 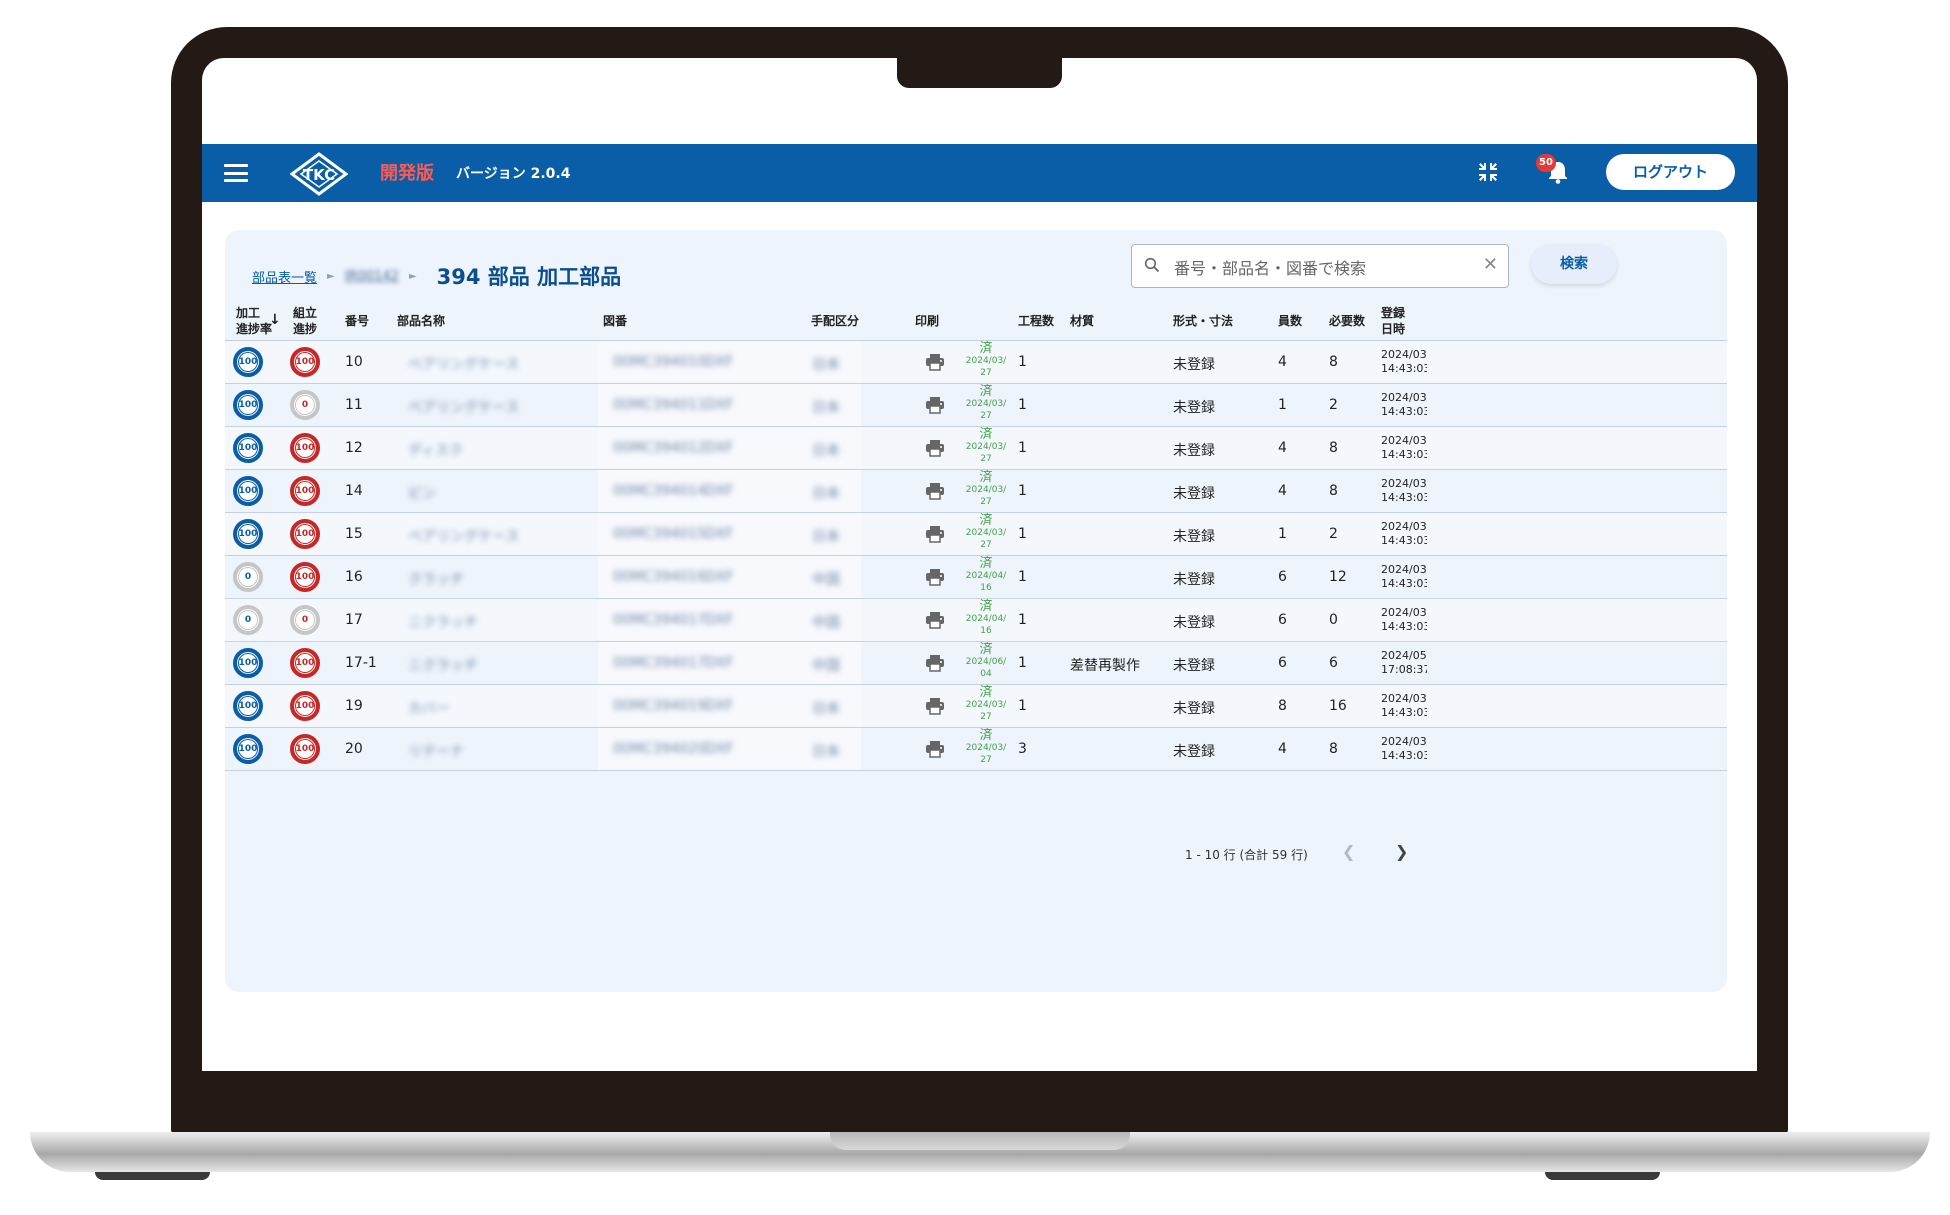 I want to click on header-print: 印刷, so click(x=927, y=321).